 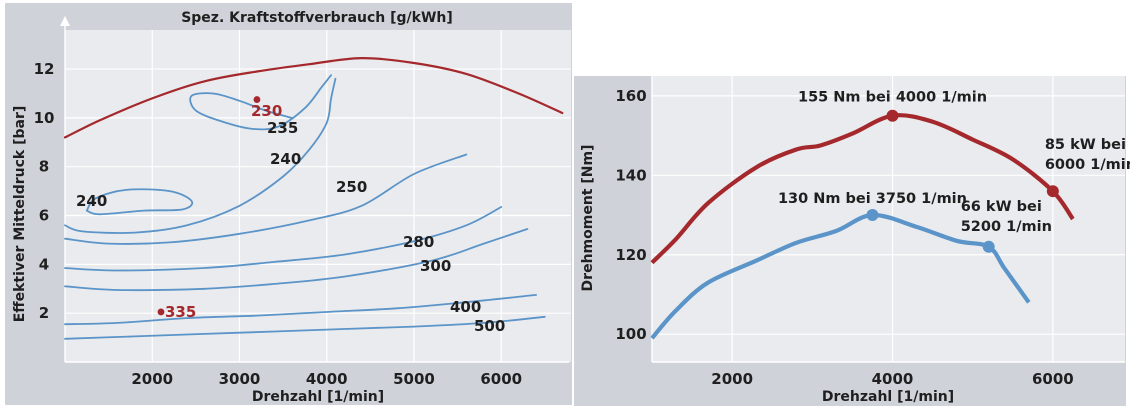 What do you see at coordinates (489, 326) in the screenshot?
I see `contour-label-500: 500` at bounding box center [489, 326].